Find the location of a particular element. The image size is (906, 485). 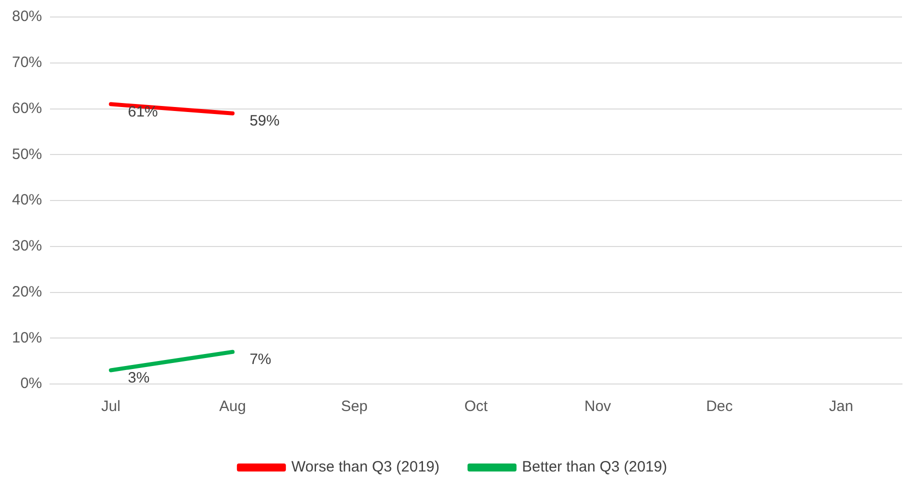

data-label: 7% is located at coordinates (261, 359).